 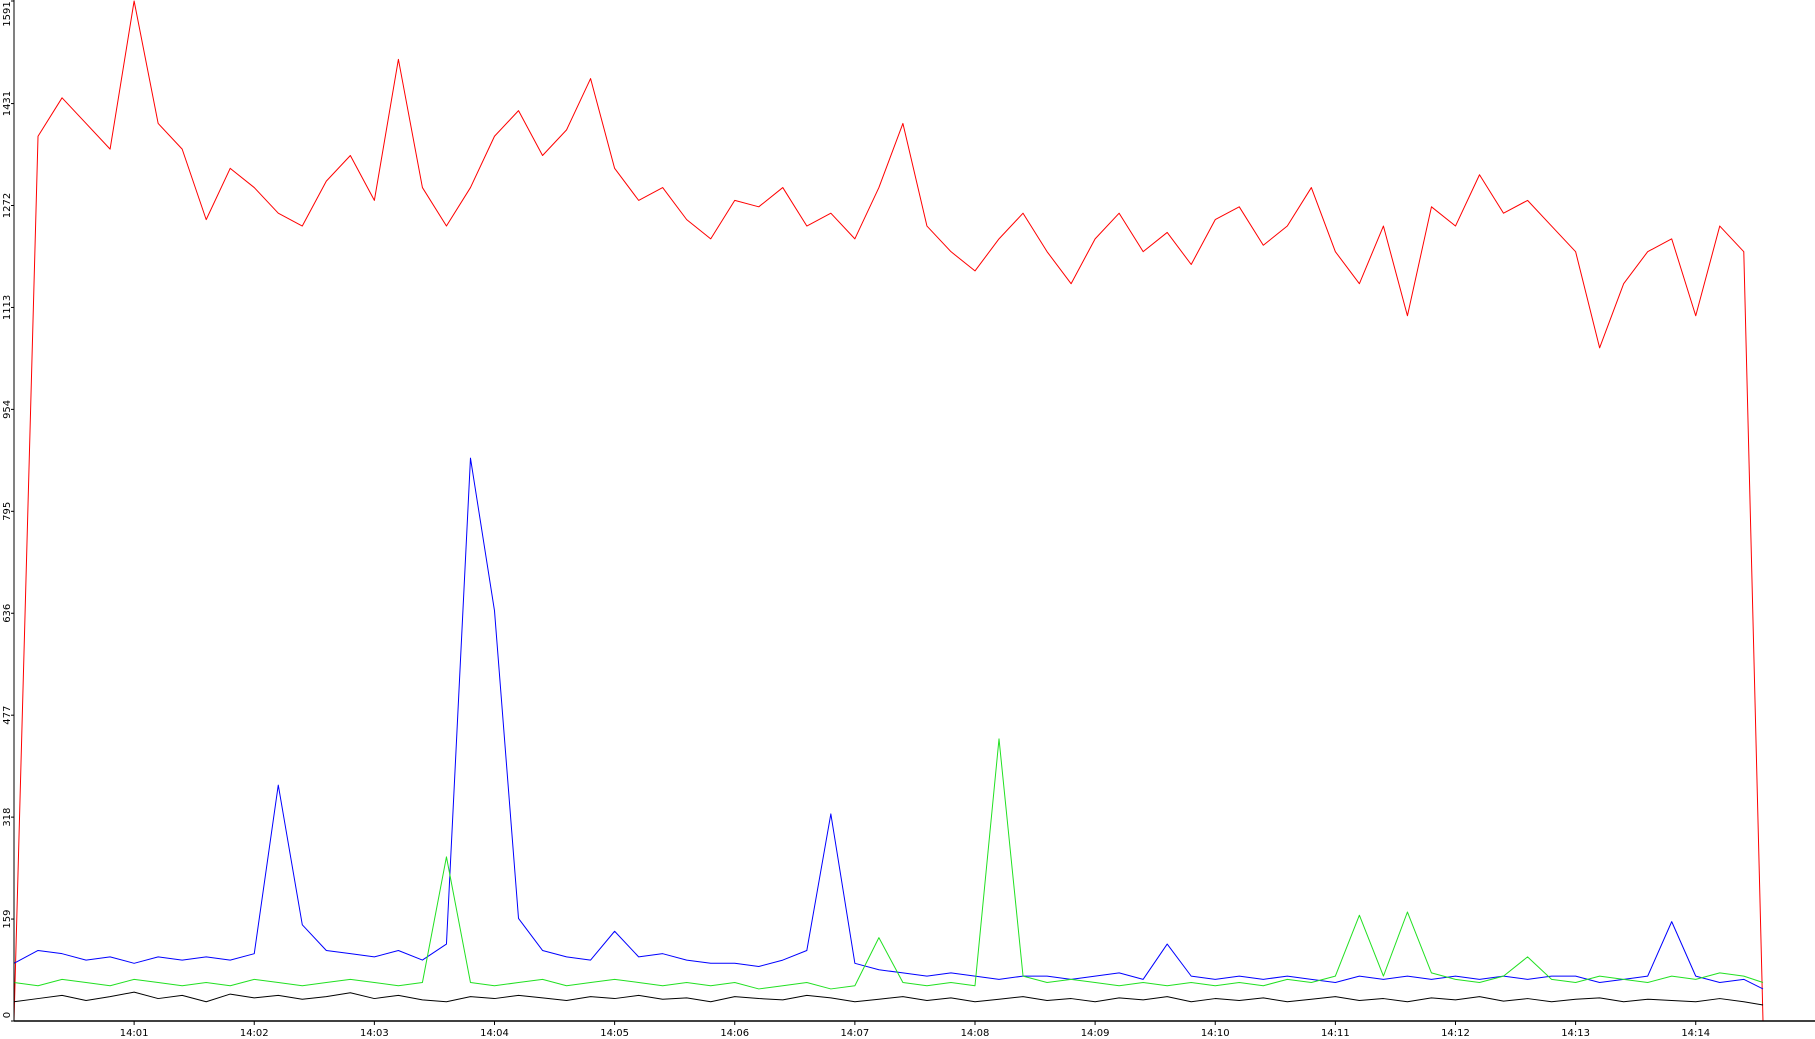 I want to click on y-tick-label: 1591, so click(x=7, y=13).